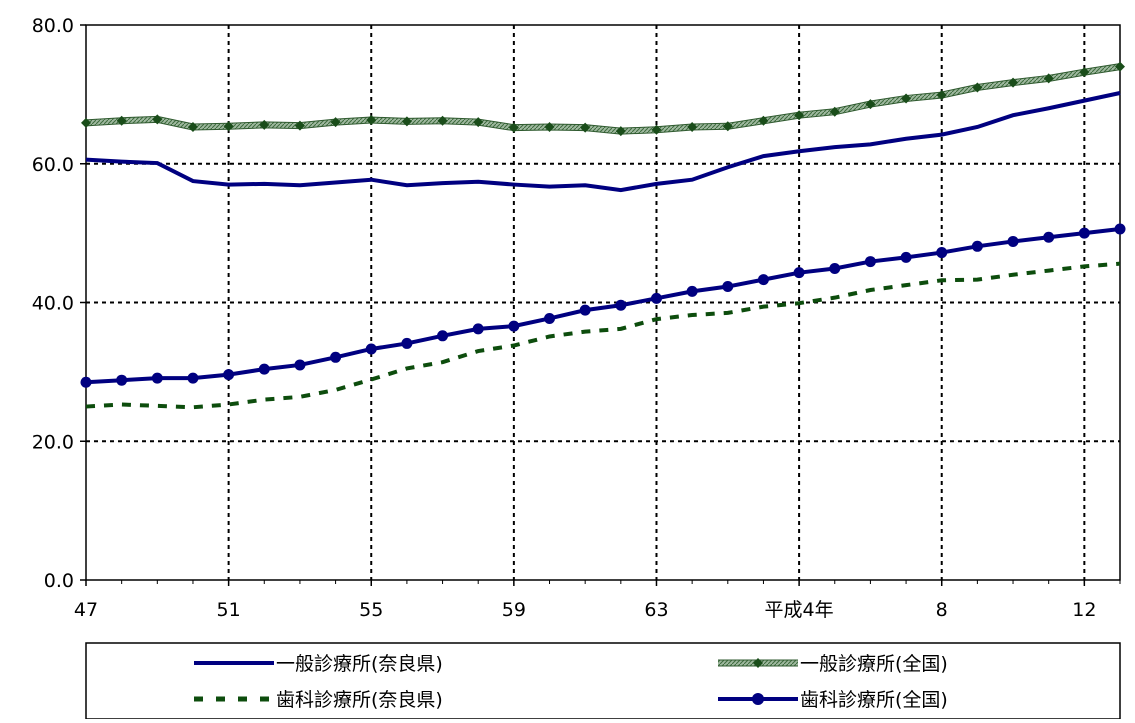 The width and height of the screenshot is (1135, 723). What do you see at coordinates (874, 700) in the screenshot?
I see `legend-label: 歯科診療所(全国)` at bounding box center [874, 700].